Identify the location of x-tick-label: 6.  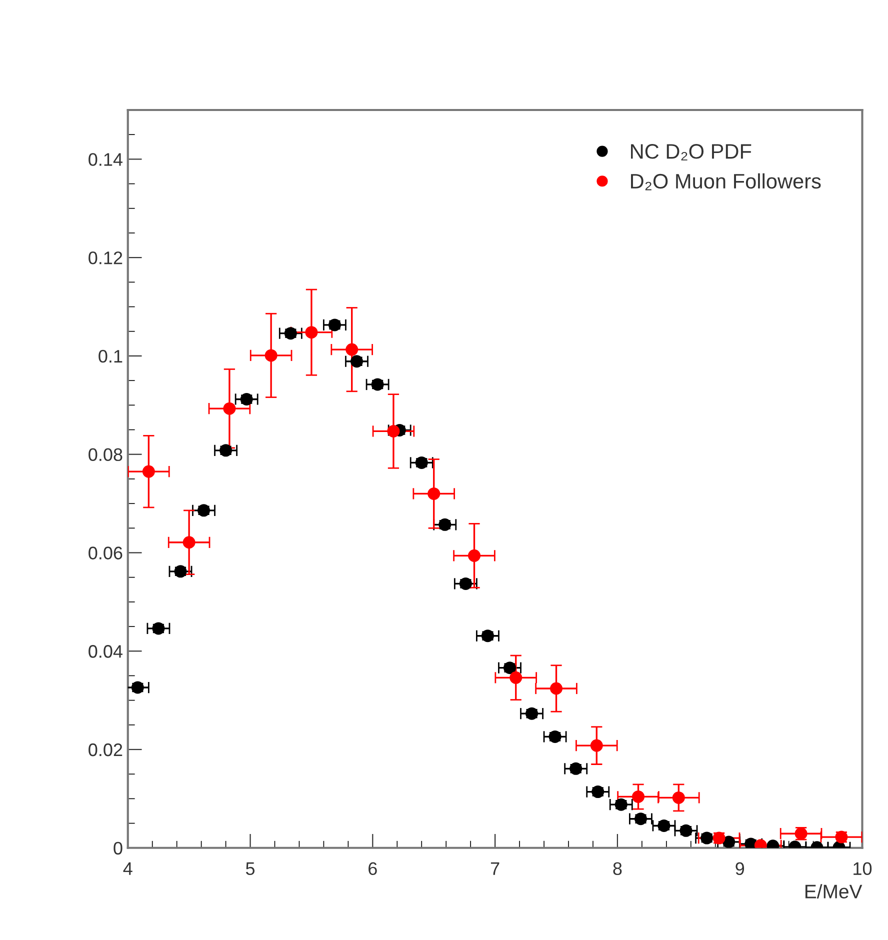
(372, 869).